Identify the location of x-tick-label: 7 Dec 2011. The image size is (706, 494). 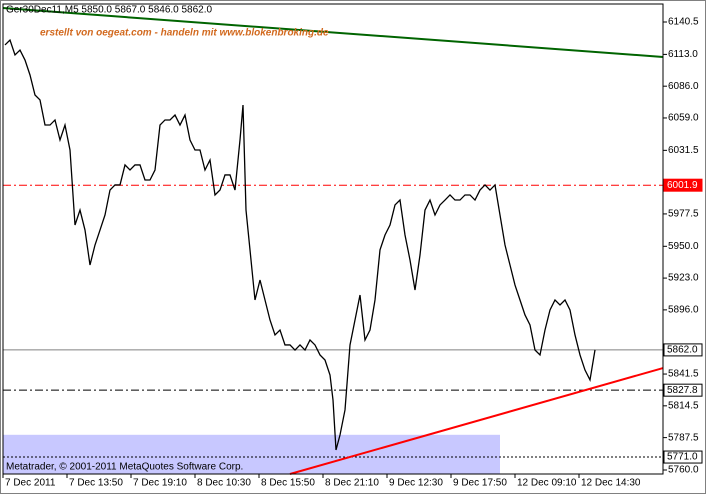
(30, 483).